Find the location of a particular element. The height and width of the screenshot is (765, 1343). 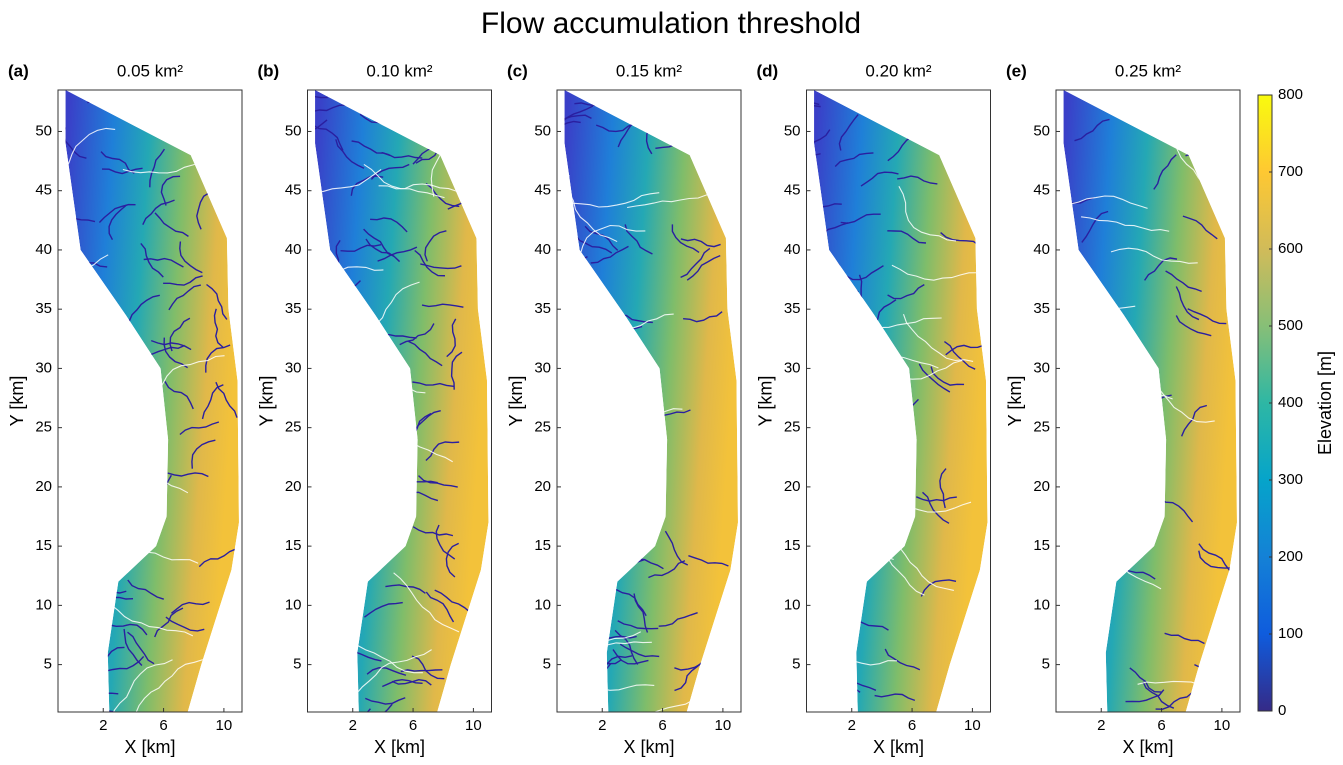

colorbar-tick-label: 300 is located at coordinates (1290, 479).